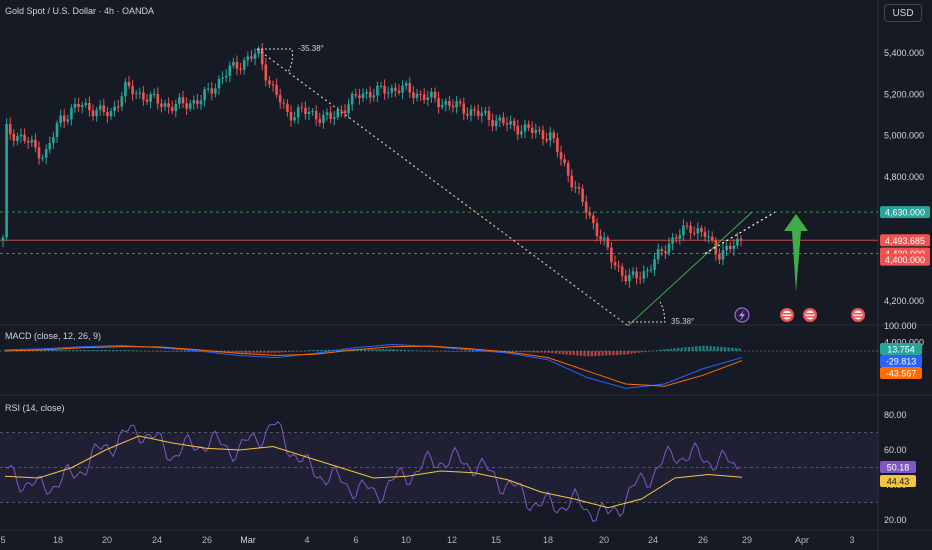 The width and height of the screenshot is (932, 550). Describe the element at coordinates (406, 540) in the screenshot. I see `time-axis-label: 10` at that location.